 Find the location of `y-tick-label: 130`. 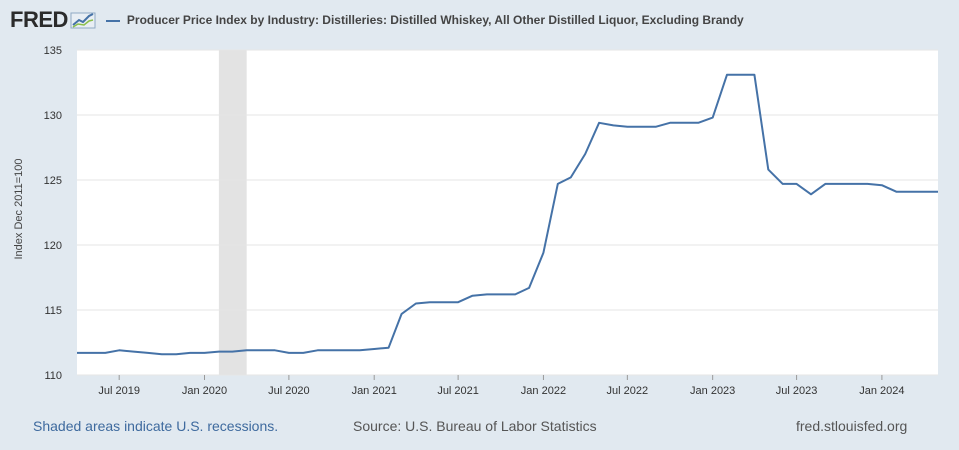

y-tick-label: 130 is located at coordinates (53, 116).